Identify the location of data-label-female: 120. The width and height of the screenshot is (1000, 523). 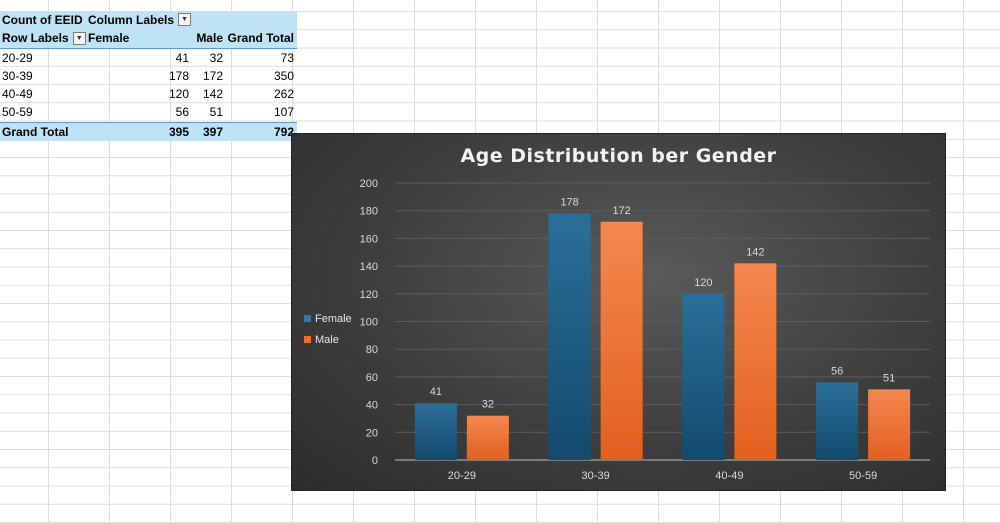
(703, 283).